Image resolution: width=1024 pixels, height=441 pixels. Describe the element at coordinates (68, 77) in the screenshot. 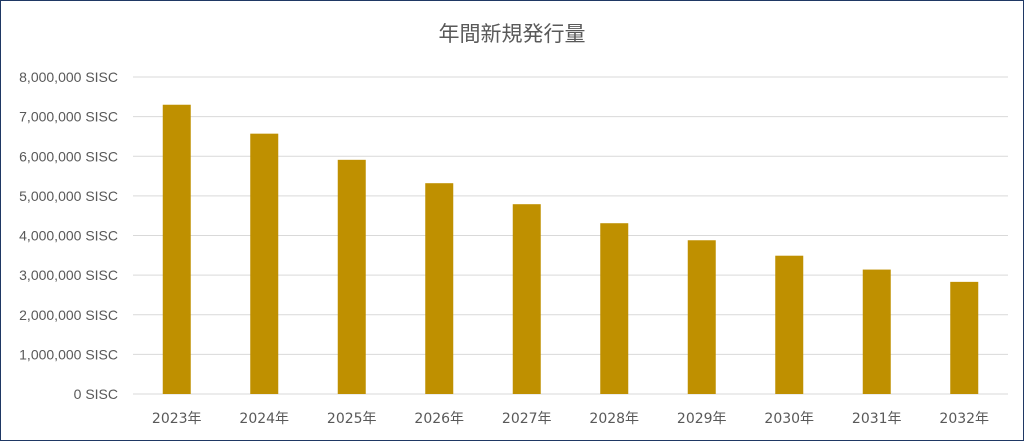

I see `y-tick-label: 8,000,000 SISC` at that location.